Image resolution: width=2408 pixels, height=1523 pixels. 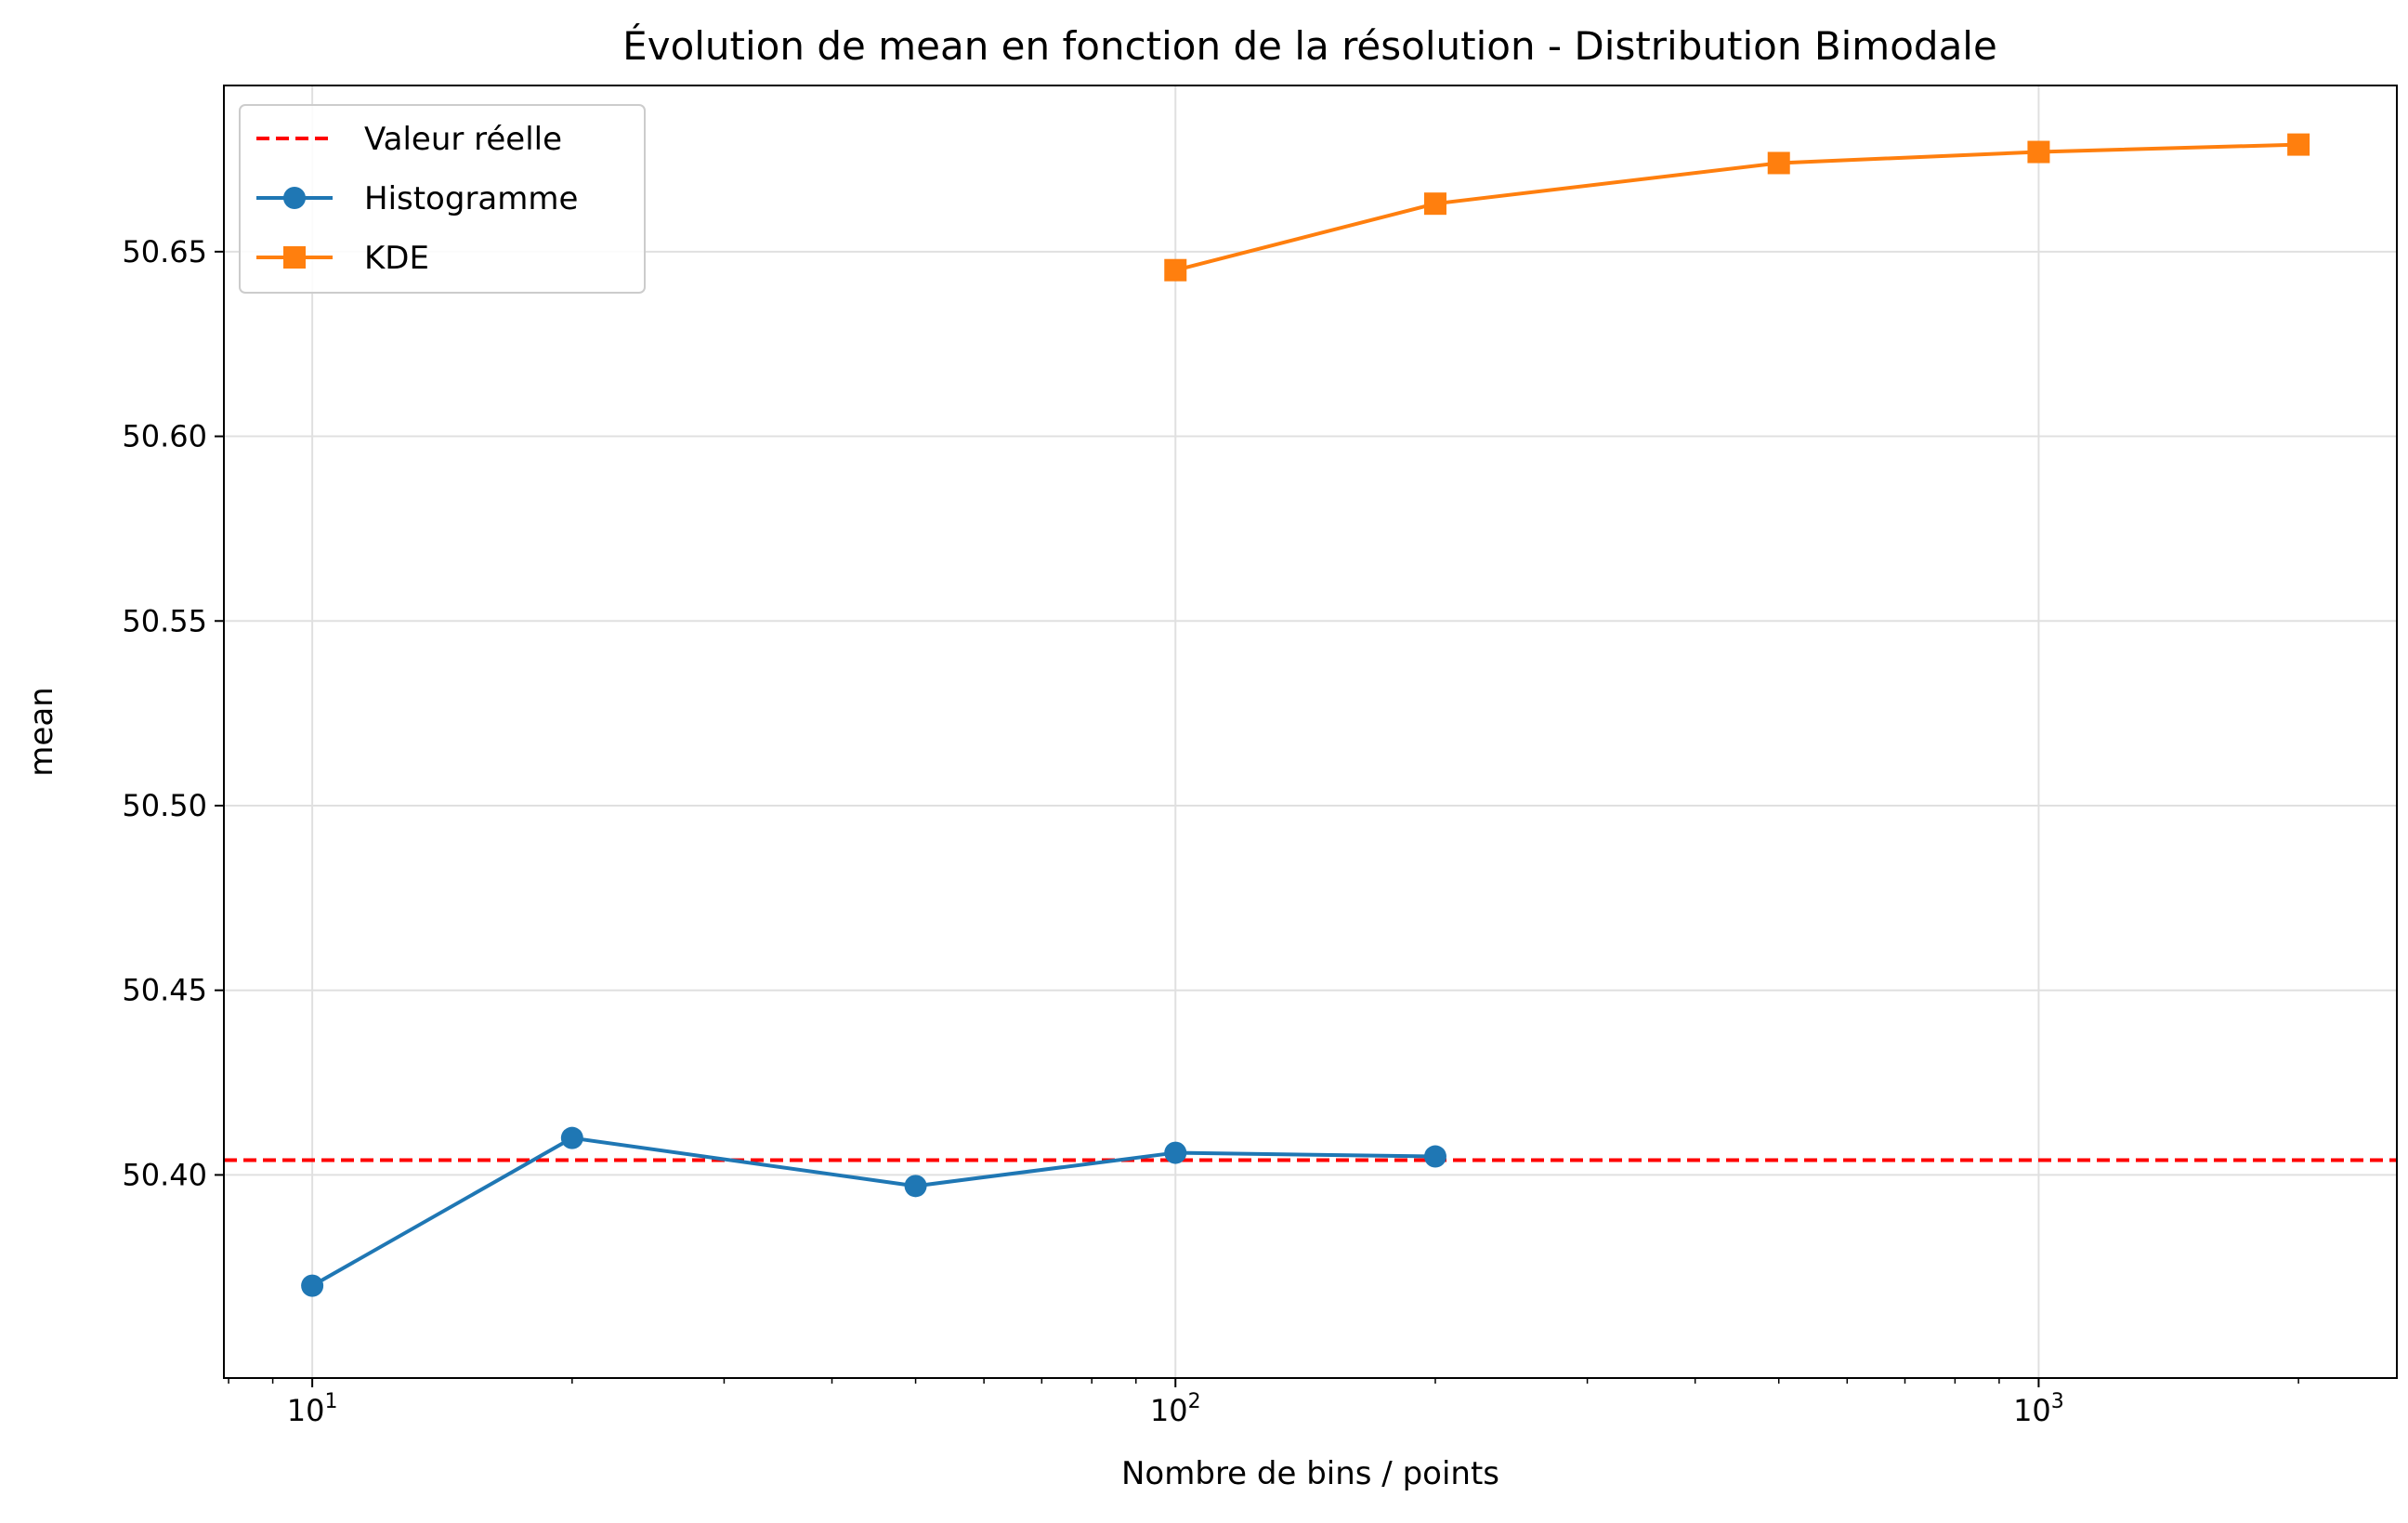 What do you see at coordinates (294, 198) in the screenshot?
I see `legend-marker-histogramme` at bounding box center [294, 198].